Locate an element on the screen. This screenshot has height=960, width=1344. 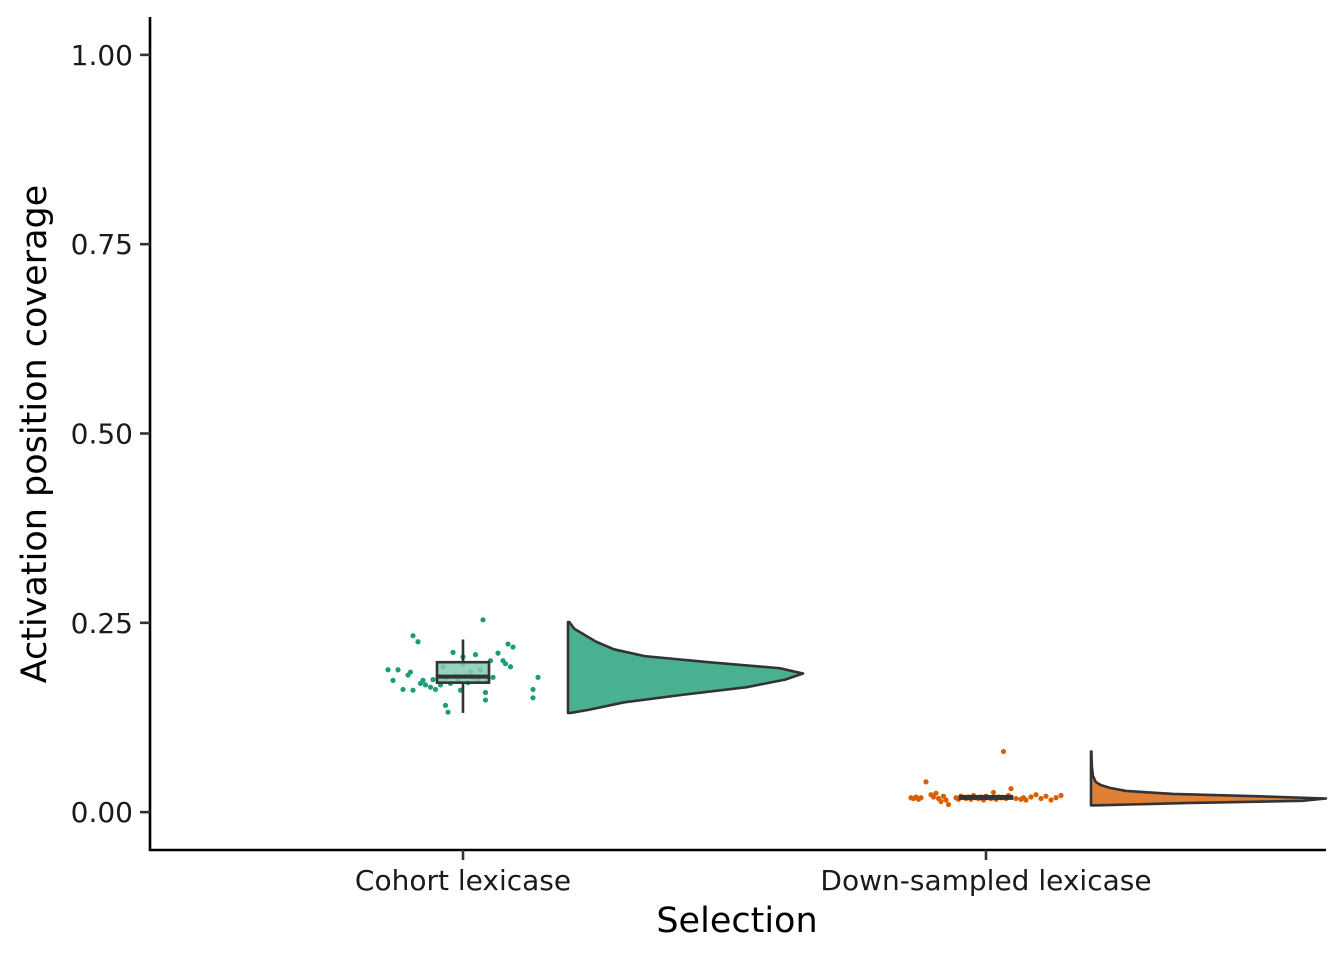
plot-area is located at coordinates (856, 712).